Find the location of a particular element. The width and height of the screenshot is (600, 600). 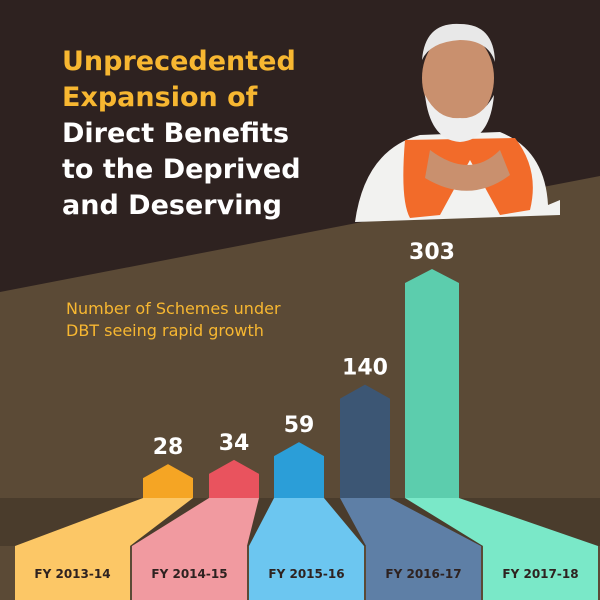

value-label: 59 is located at coordinates (299, 425).